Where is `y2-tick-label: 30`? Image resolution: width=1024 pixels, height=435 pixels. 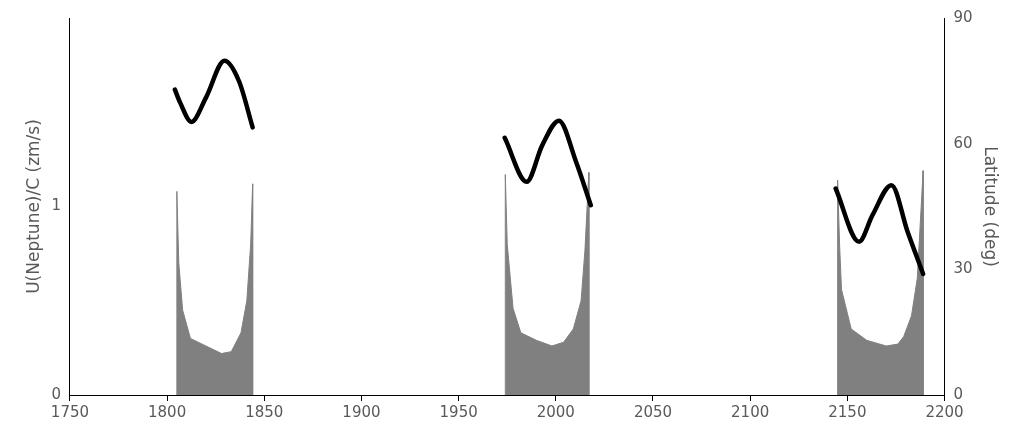
y2-tick-label: 30 is located at coordinates (963, 268).